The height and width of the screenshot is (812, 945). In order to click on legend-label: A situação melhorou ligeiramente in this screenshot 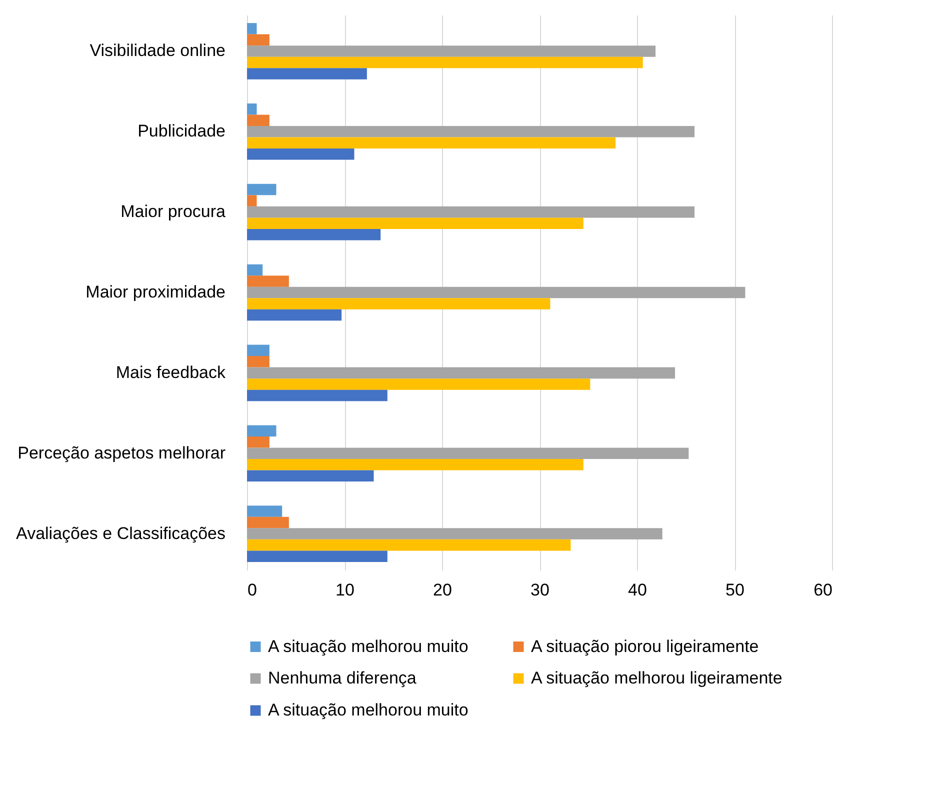, I will do `click(656, 678)`.